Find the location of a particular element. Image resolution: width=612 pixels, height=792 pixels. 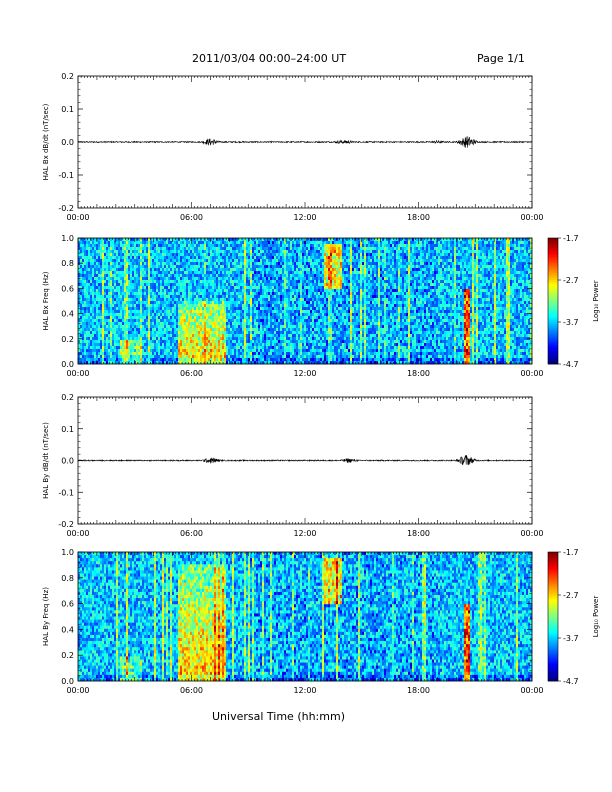

x-axis-title: Universal Time (hh:mm) is located at coordinates (278, 716).